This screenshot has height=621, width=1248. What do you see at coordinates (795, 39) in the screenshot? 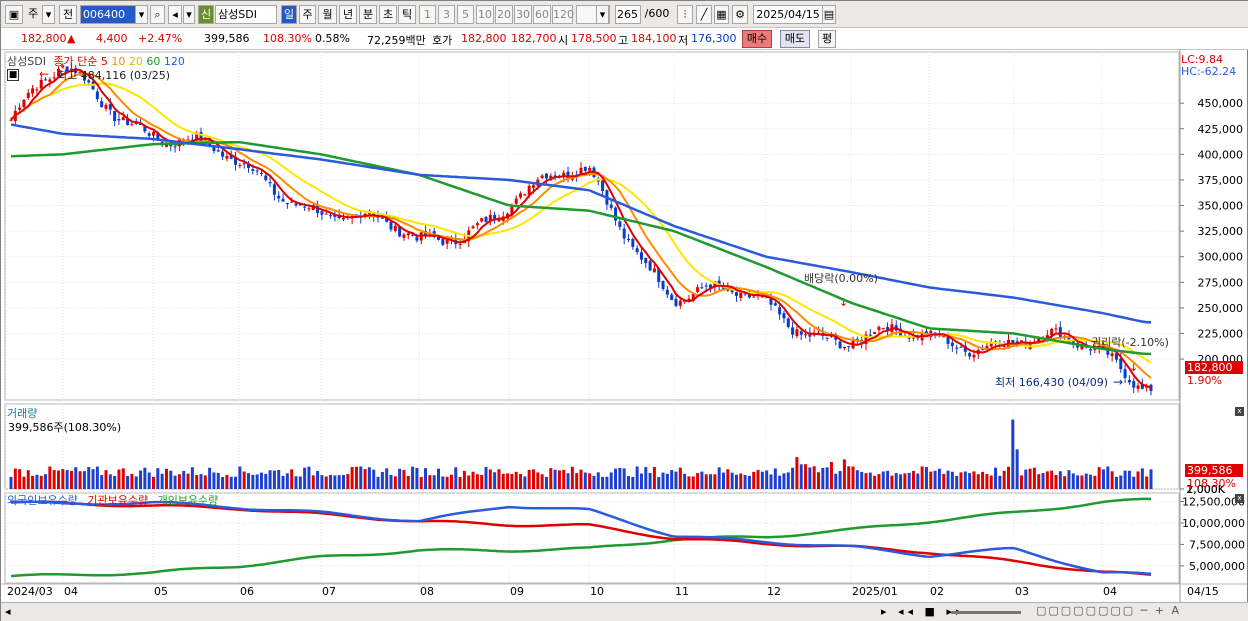
I see `sell-button: 매도` at bounding box center [795, 39].